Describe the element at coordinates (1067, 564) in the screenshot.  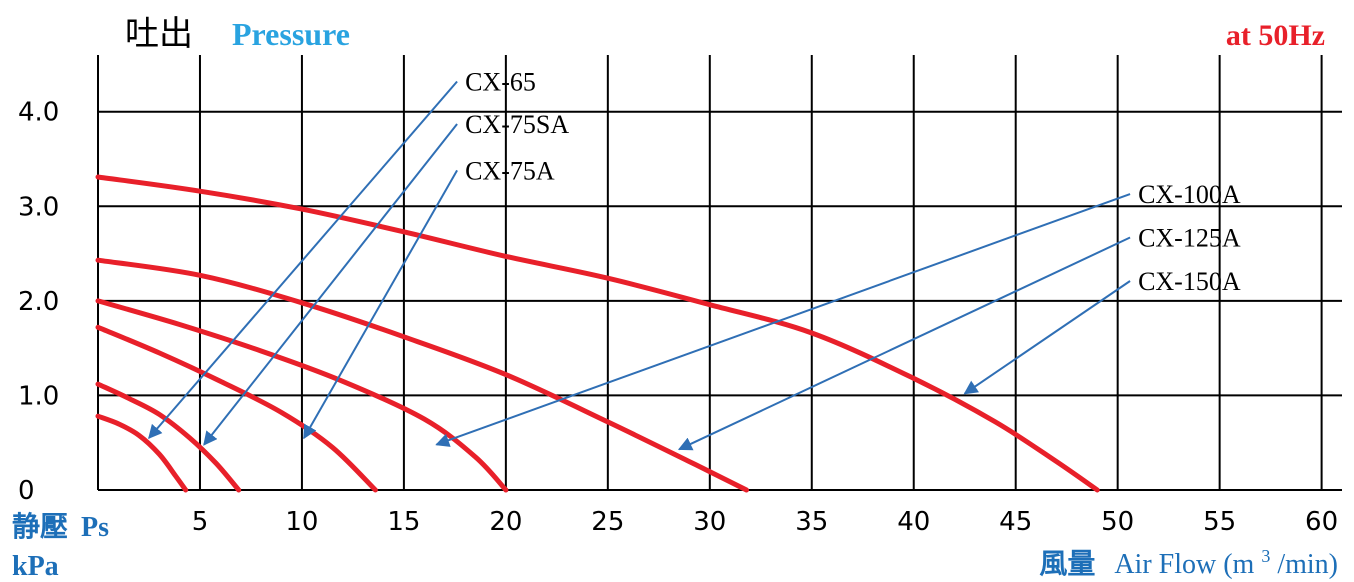
I see `x-axis-label-jp: 風量` at that location.